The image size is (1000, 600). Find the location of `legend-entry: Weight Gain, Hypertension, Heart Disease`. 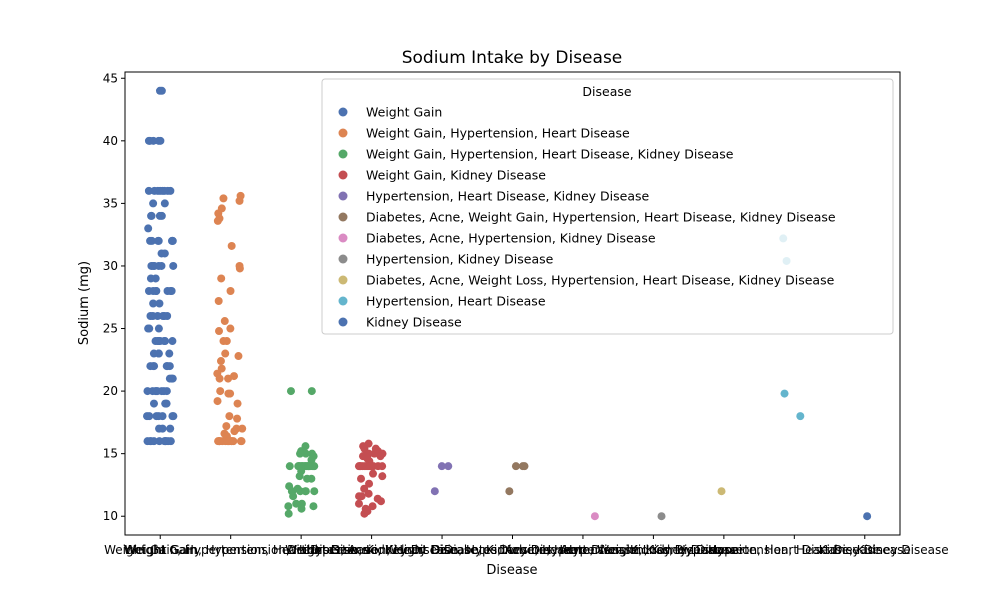

legend-entry: Weight Gain, Hypertension, Heart Disease is located at coordinates (498, 133).